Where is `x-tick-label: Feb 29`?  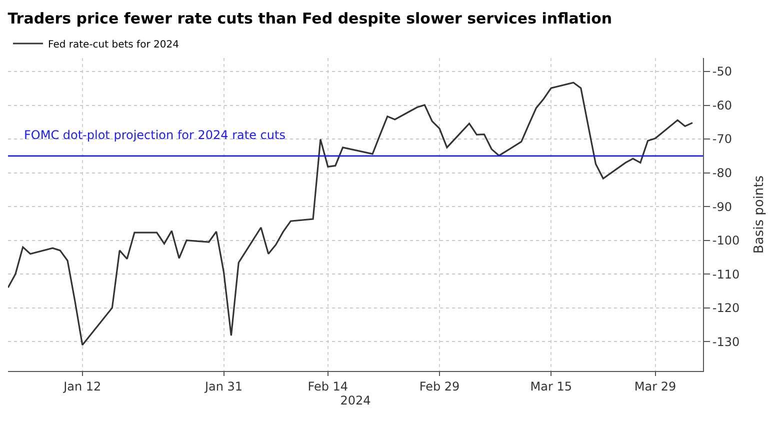
x-tick-label: Feb 29 is located at coordinates (439, 386).